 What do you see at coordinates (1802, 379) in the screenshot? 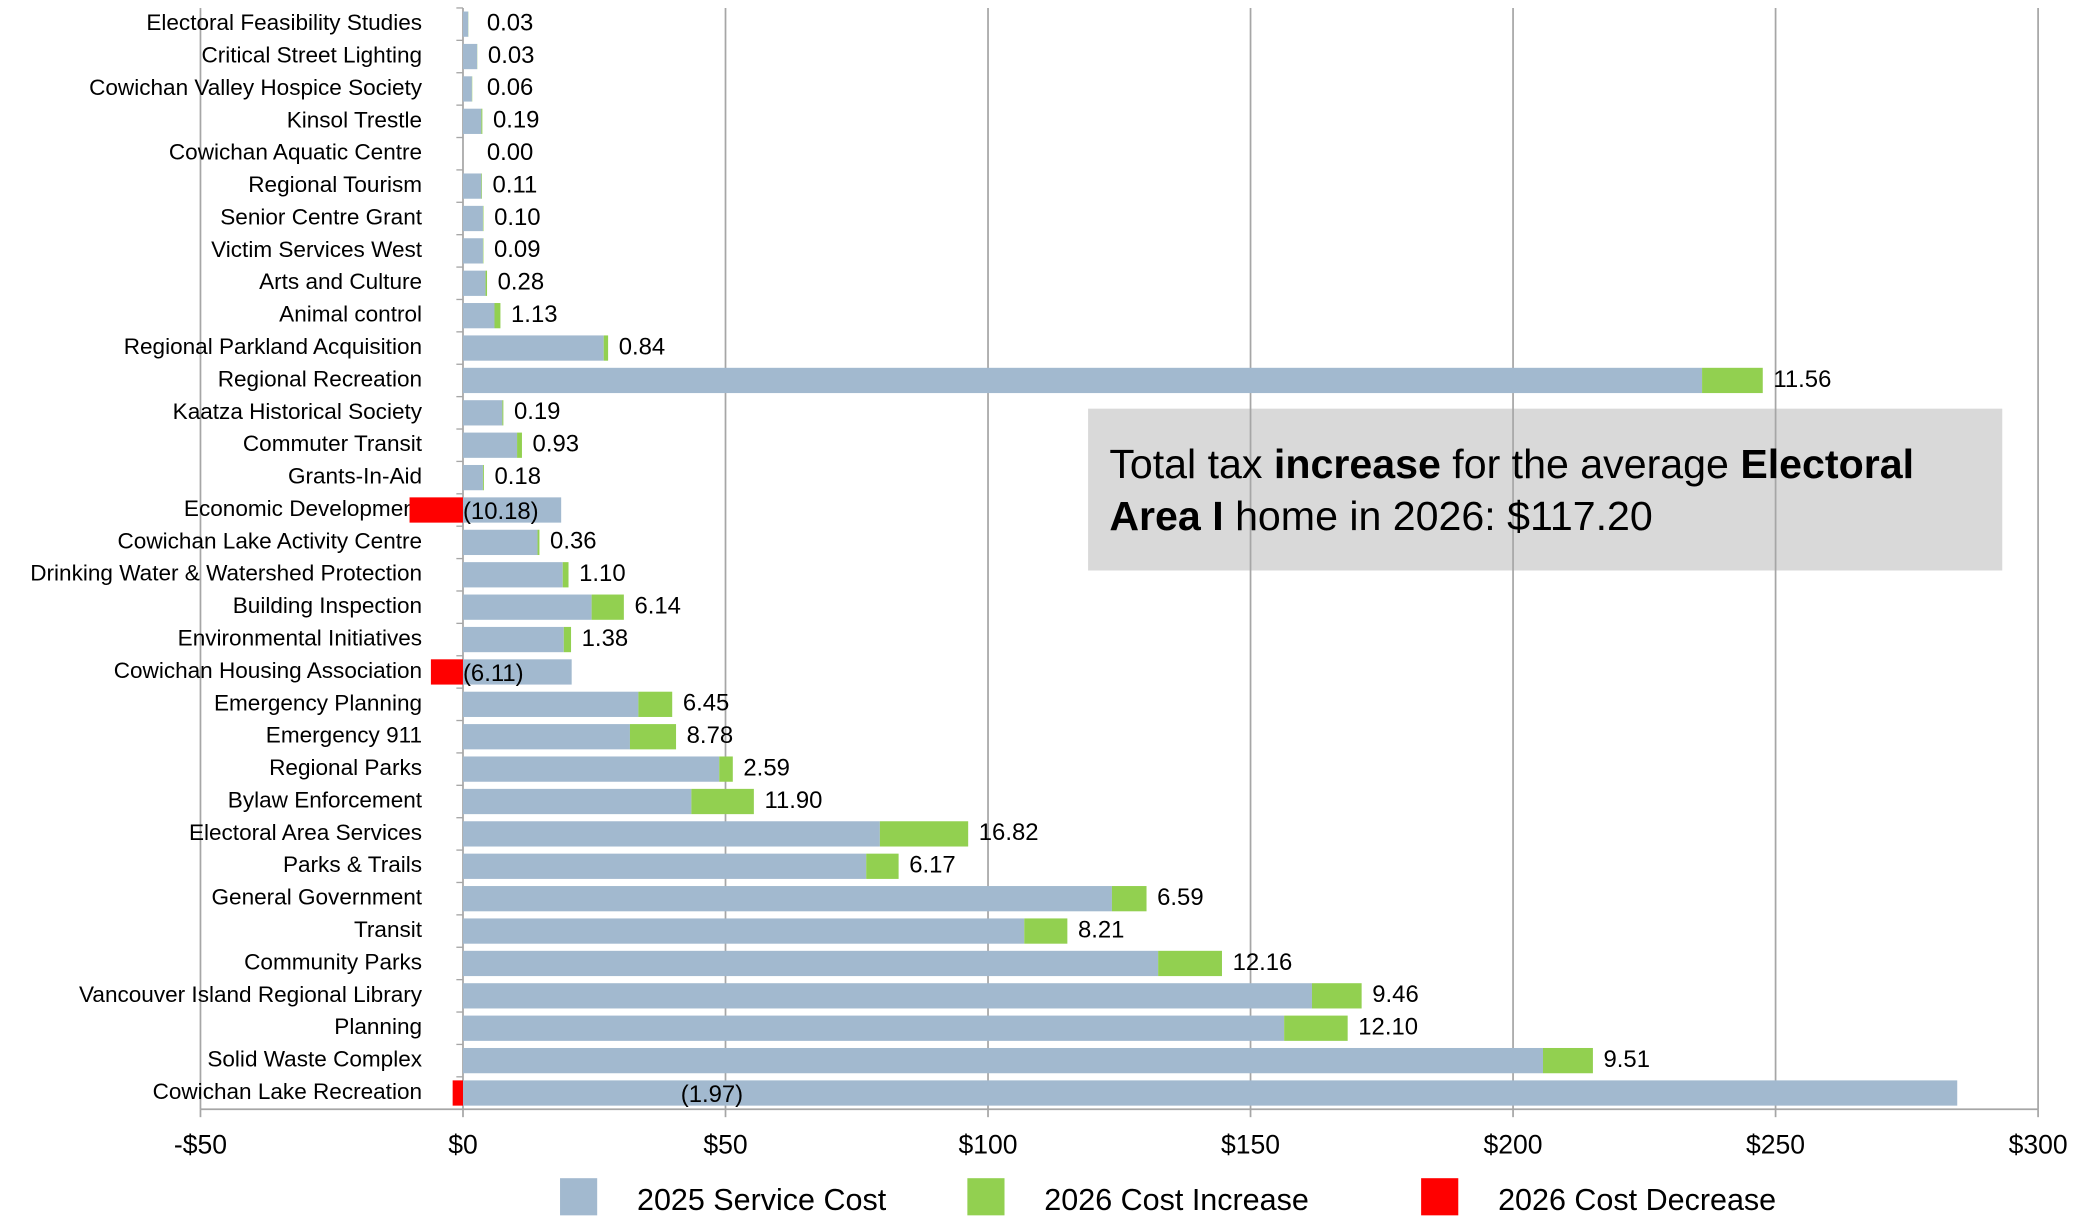
I see `data-label: 11.56` at bounding box center [1802, 379].